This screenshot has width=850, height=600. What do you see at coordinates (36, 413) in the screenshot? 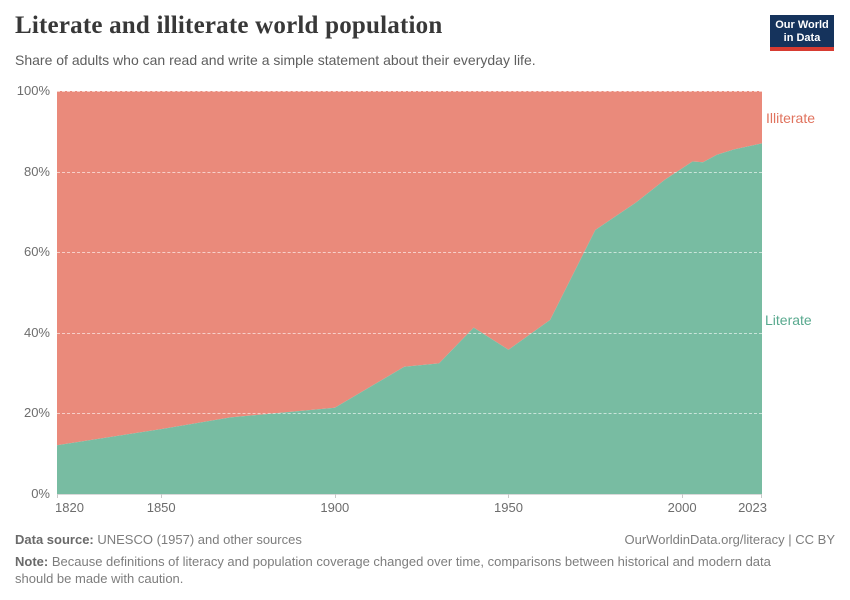
I see `y-axis-label: 20%` at bounding box center [36, 413].